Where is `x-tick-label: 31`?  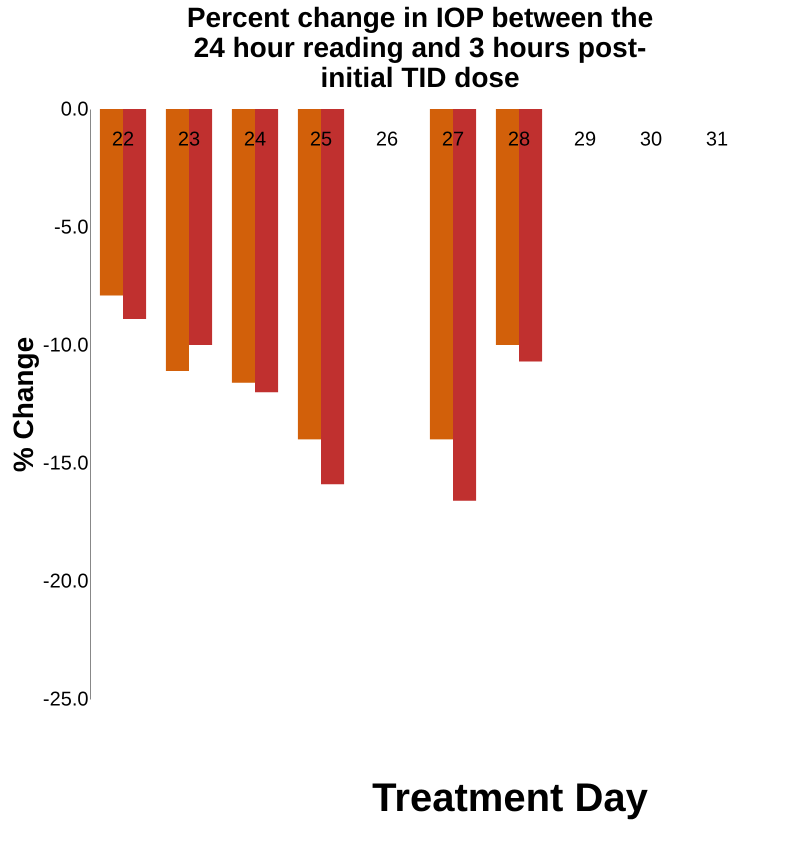
x-tick-label: 31 is located at coordinates (717, 139).